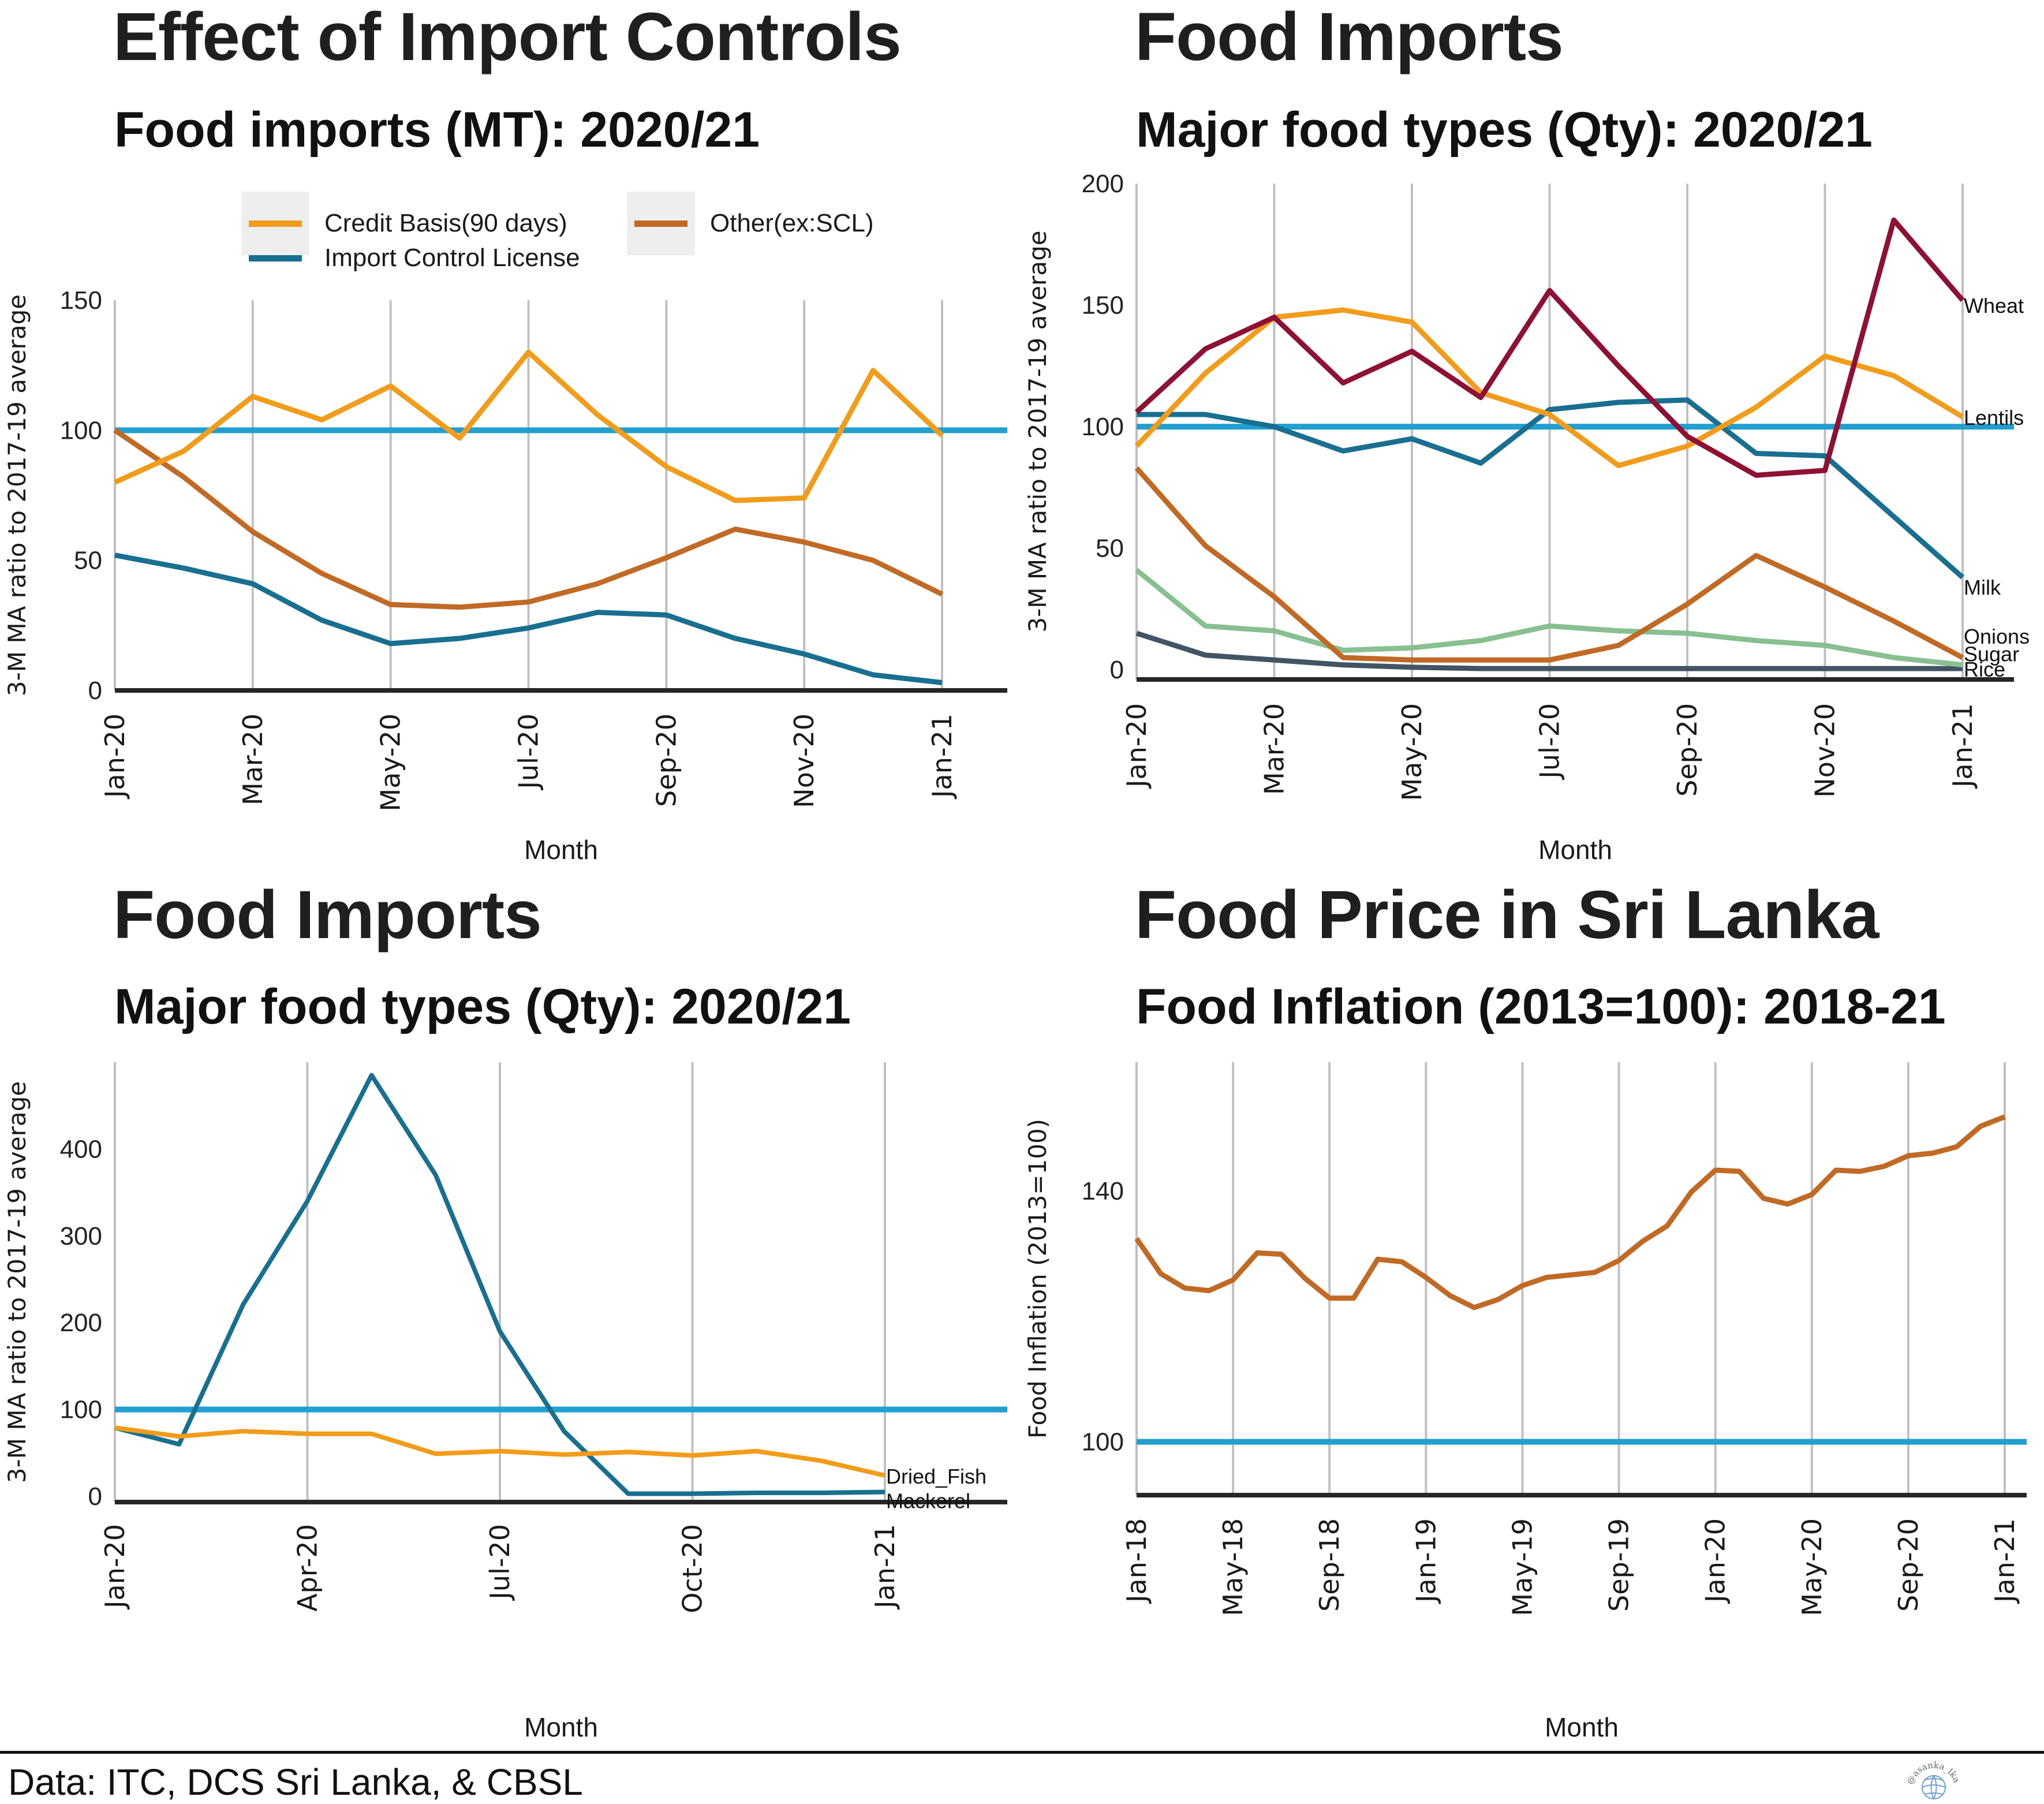  What do you see at coordinates (936, 1476) in the screenshot?
I see `end-label-dried-fish: Dried_Fish` at bounding box center [936, 1476].